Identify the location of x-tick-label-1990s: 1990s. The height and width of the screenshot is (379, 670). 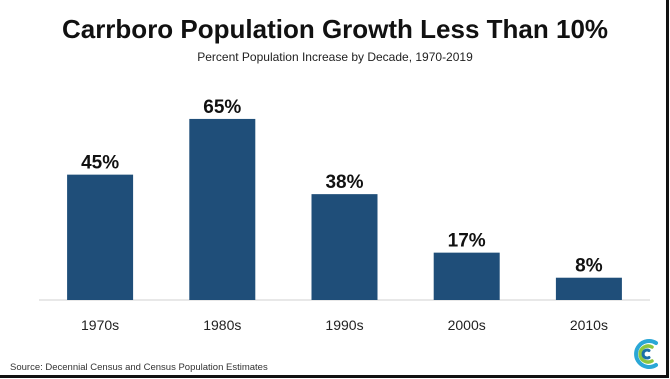
(344, 325).